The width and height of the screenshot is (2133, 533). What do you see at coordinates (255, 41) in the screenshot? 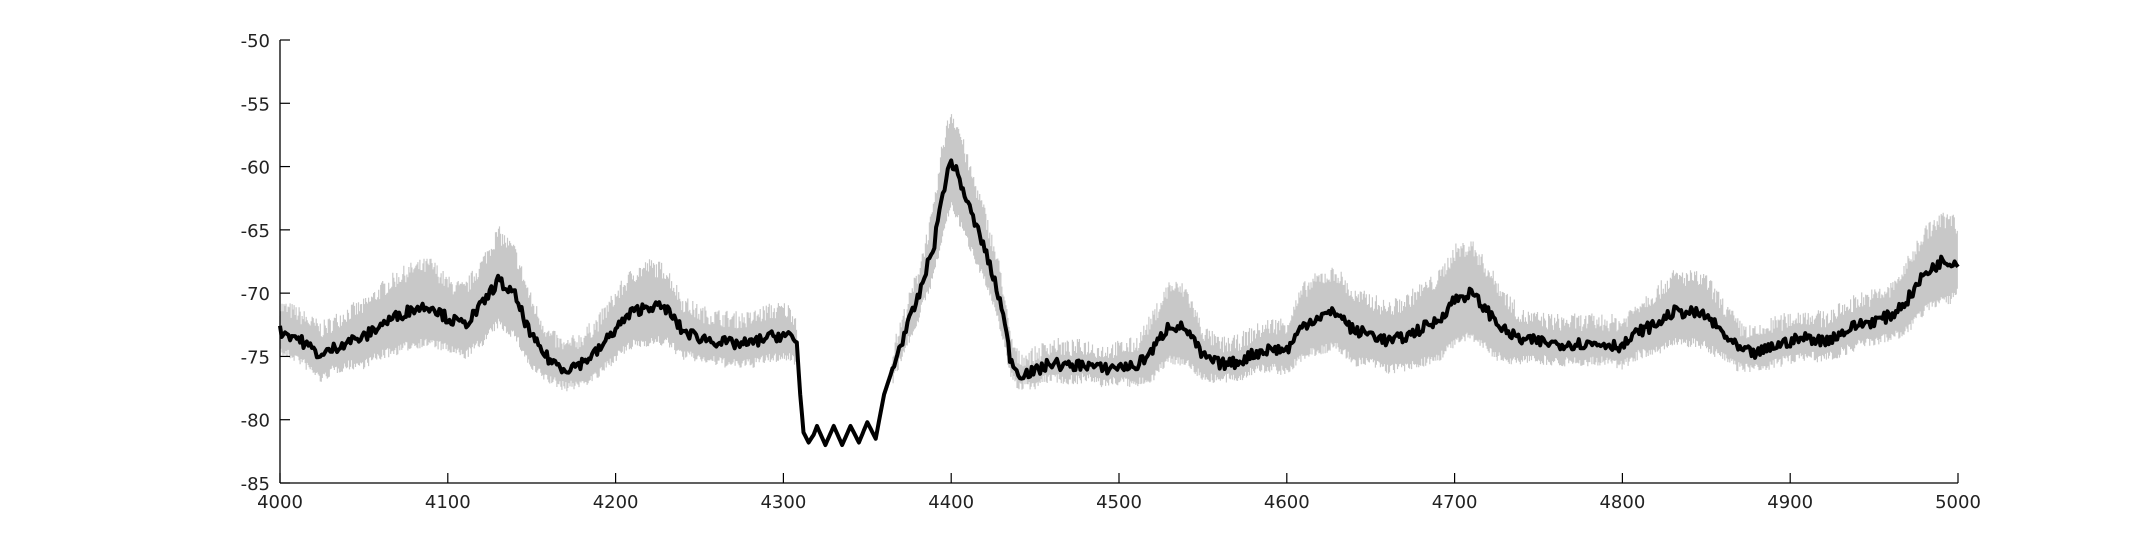
I see `y-tick-label: -50` at bounding box center [255, 41].